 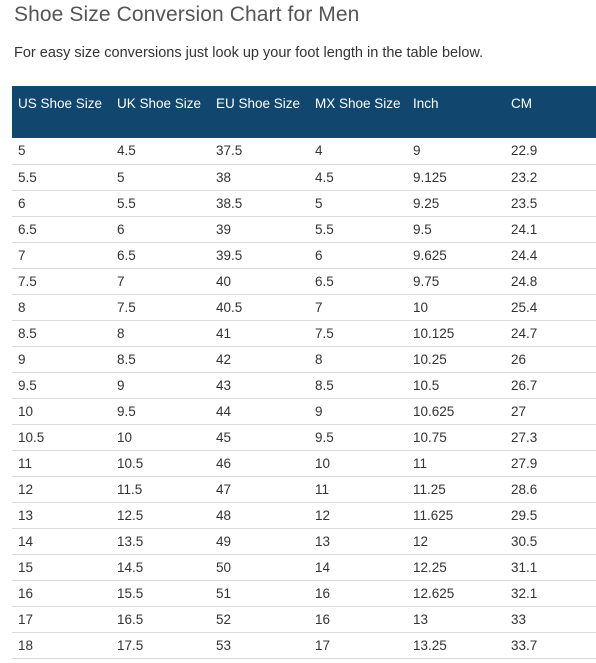 What do you see at coordinates (358, 333) in the screenshot?
I see `mx-size-cell: 7.5` at bounding box center [358, 333].